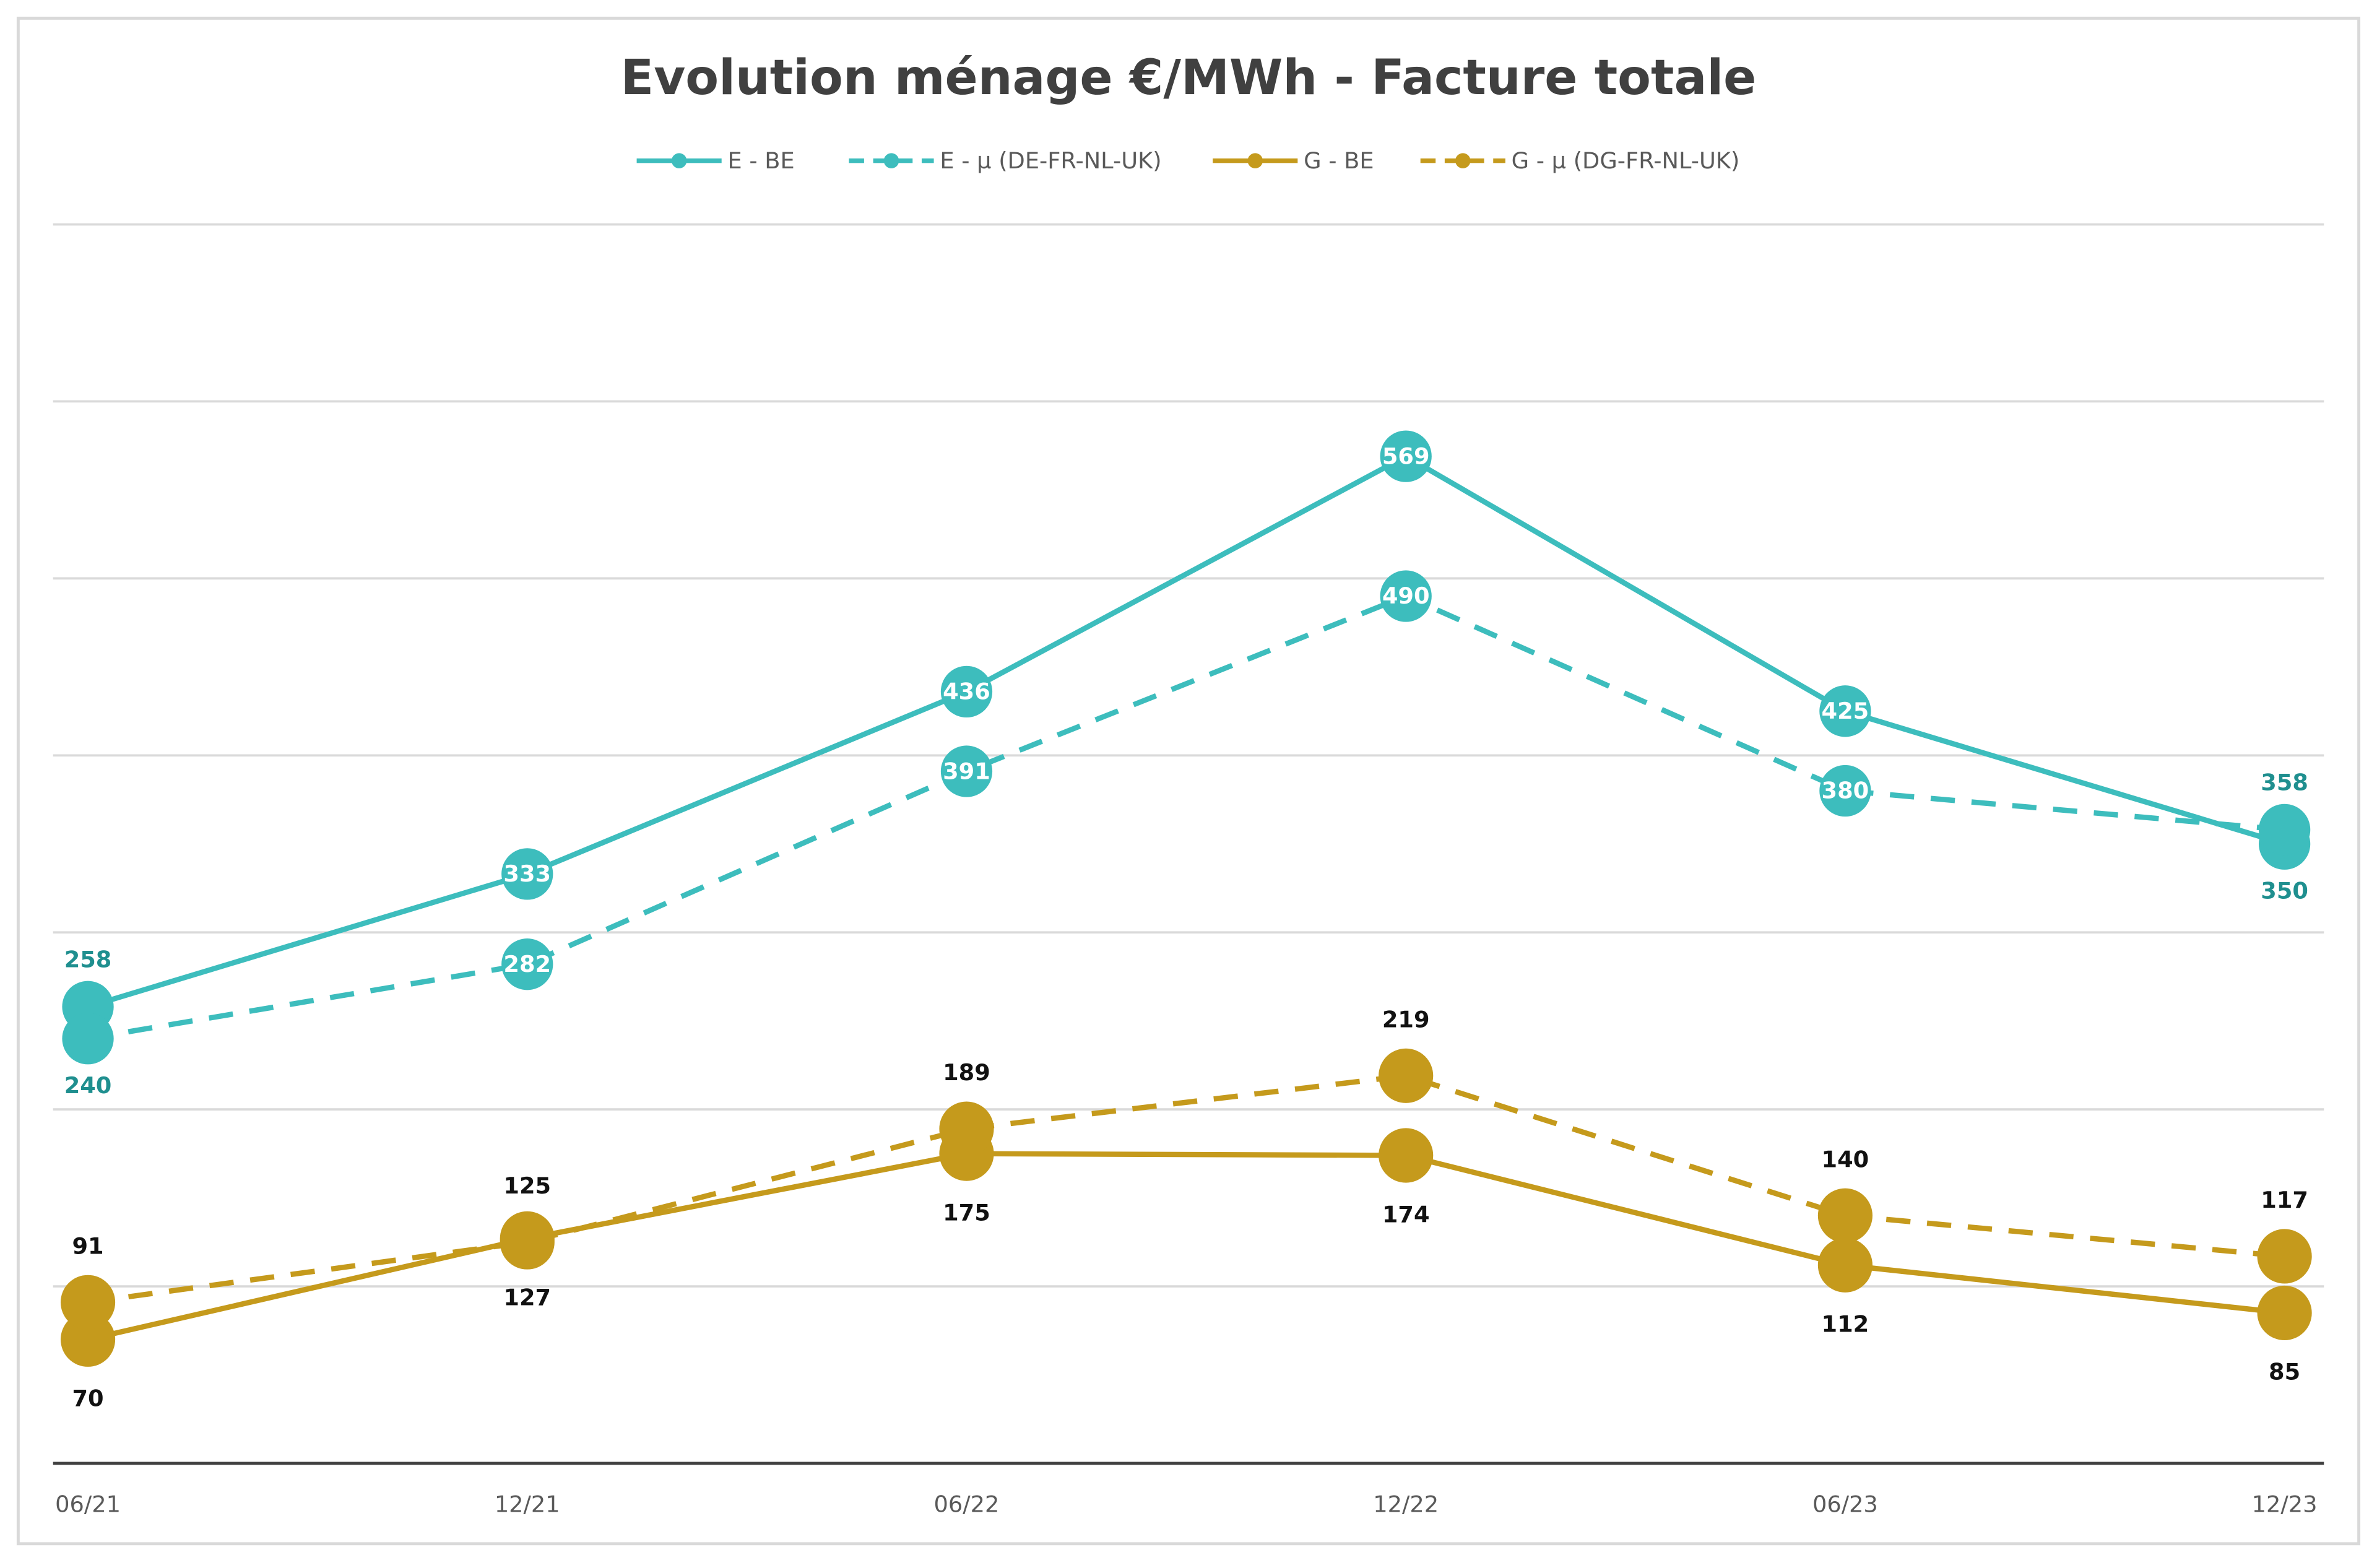 The image size is (2377, 1568). I want to click on legend-label: E - BE, so click(761, 160).